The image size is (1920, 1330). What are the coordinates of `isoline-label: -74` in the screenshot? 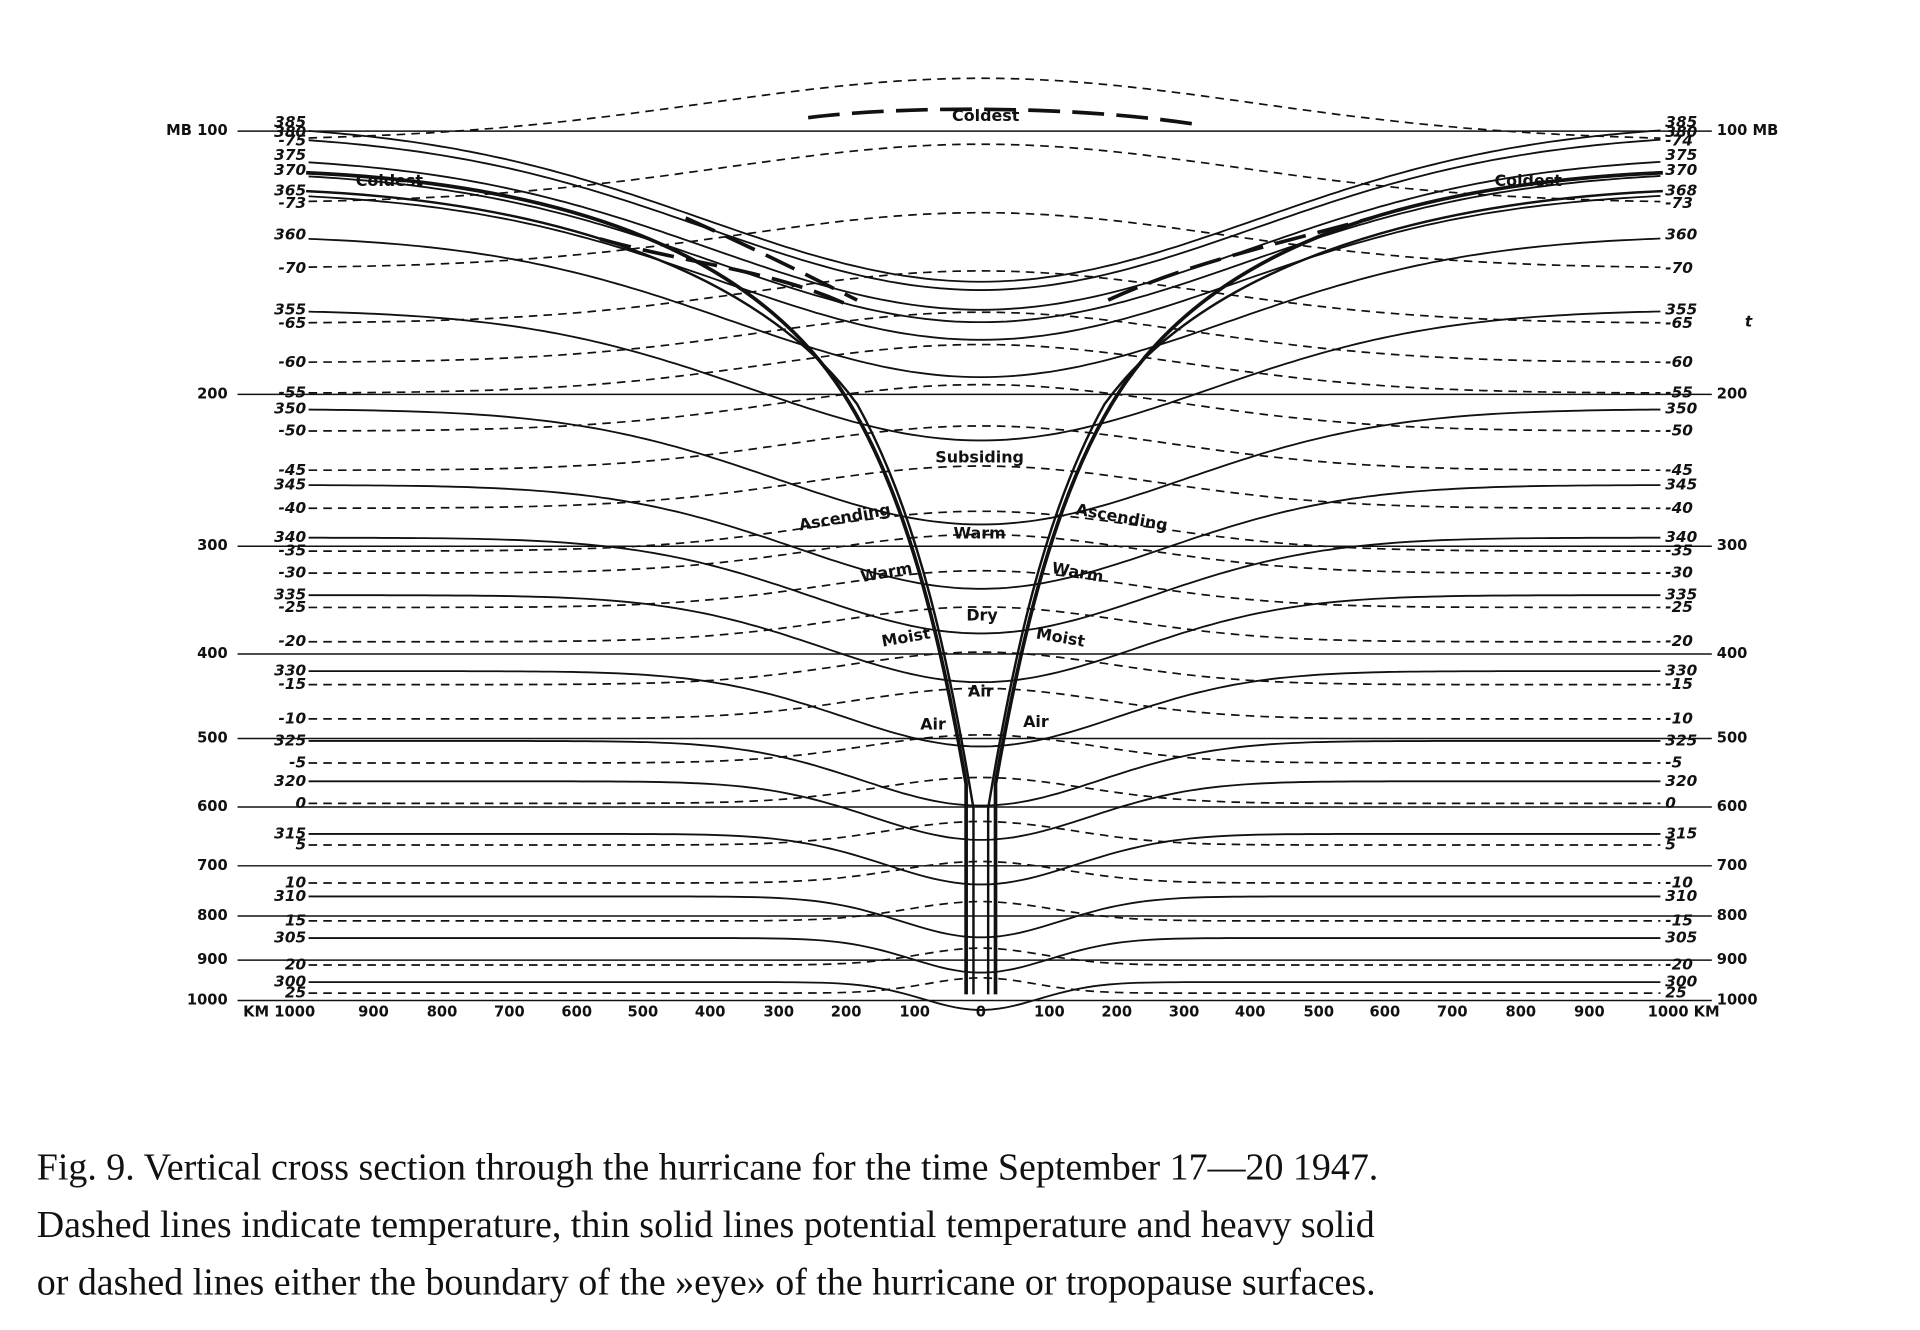 It's located at (1679, 140).